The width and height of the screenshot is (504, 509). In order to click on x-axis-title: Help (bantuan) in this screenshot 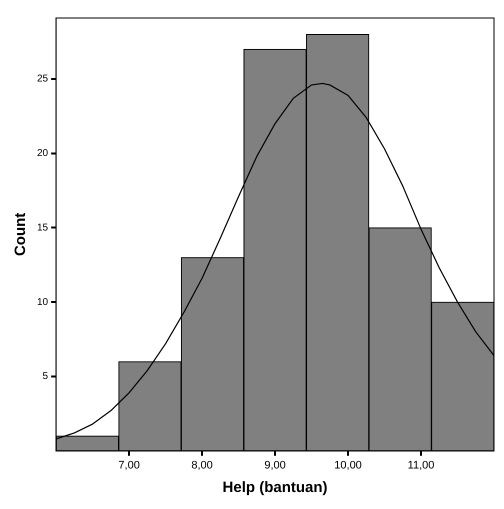, I will do `click(275, 487)`.